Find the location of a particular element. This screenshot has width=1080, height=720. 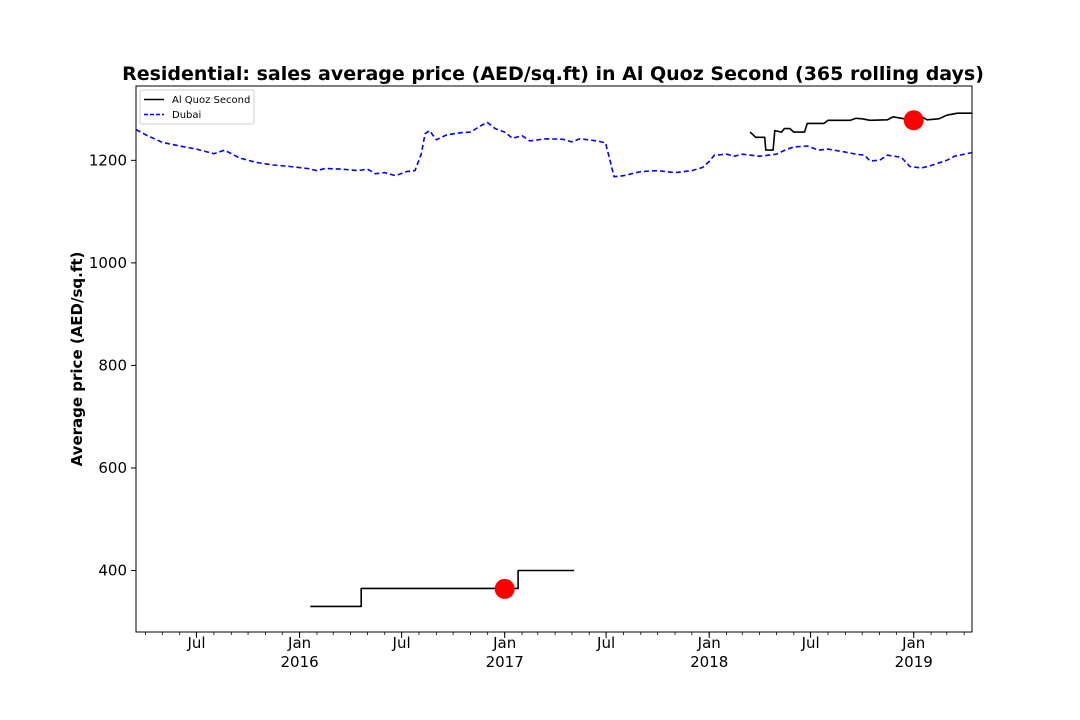

y-tick-label: 800 is located at coordinates (112, 365).